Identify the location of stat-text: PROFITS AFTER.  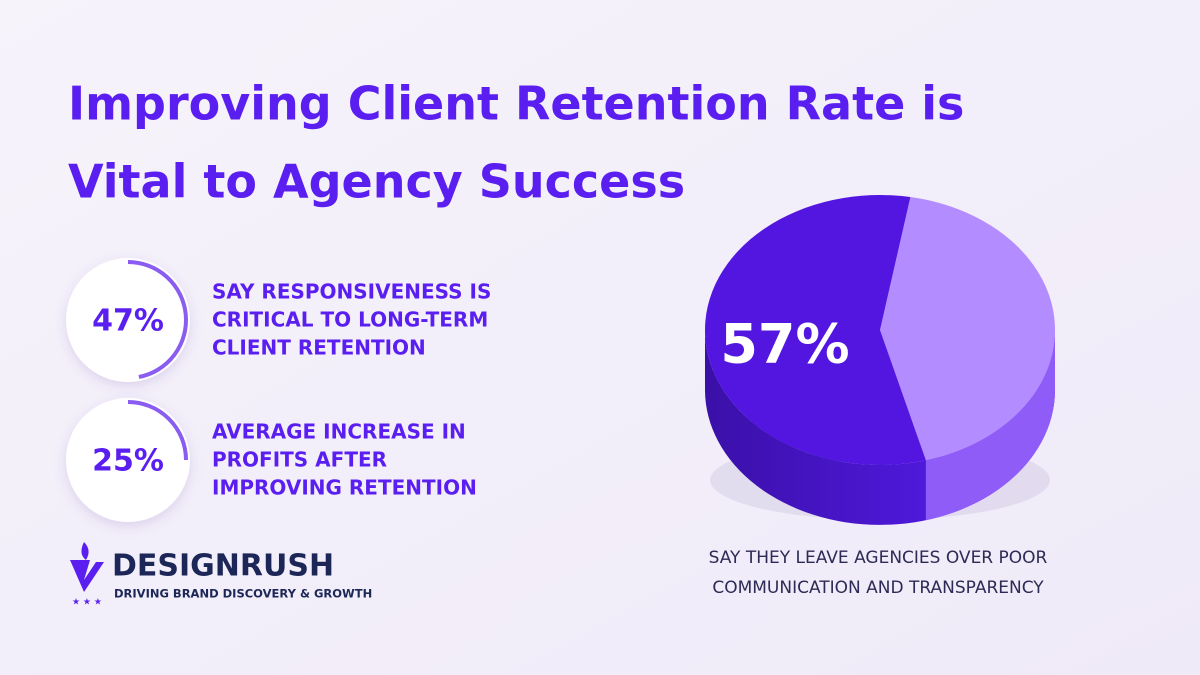
(299, 460).